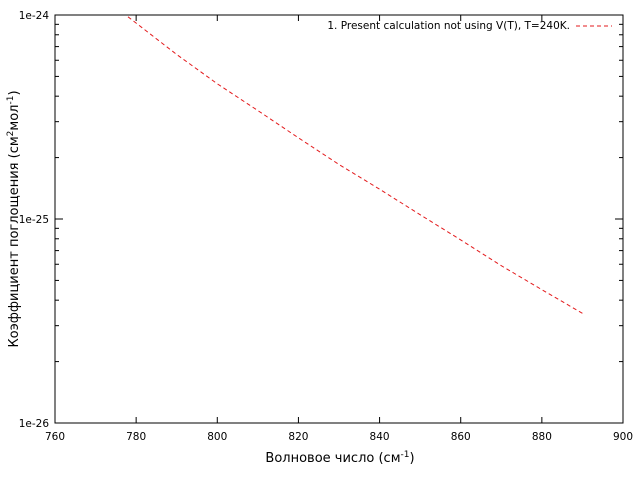  Describe the element at coordinates (34, 16) in the screenshot. I see `y-tick-label: 1e-24` at that location.